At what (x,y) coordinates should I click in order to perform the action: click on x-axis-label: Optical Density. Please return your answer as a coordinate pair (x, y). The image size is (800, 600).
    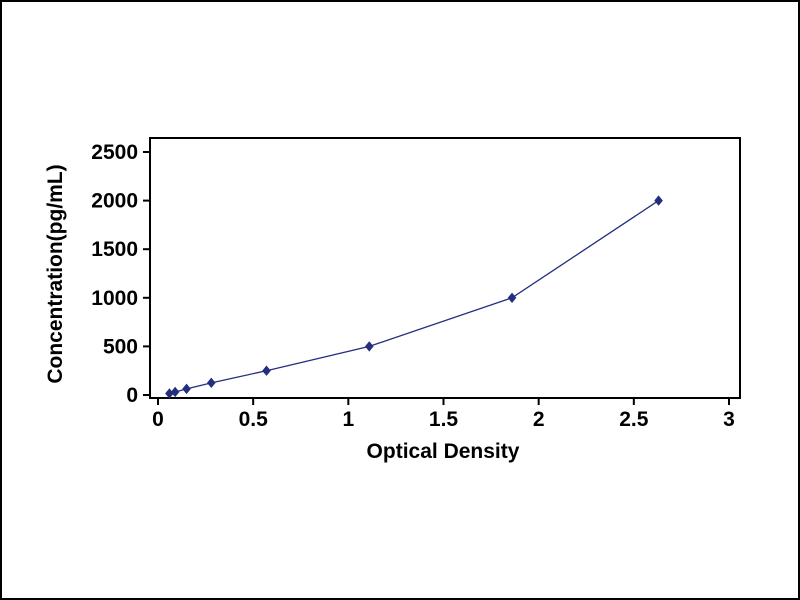
    Looking at the image, I should click on (443, 451).